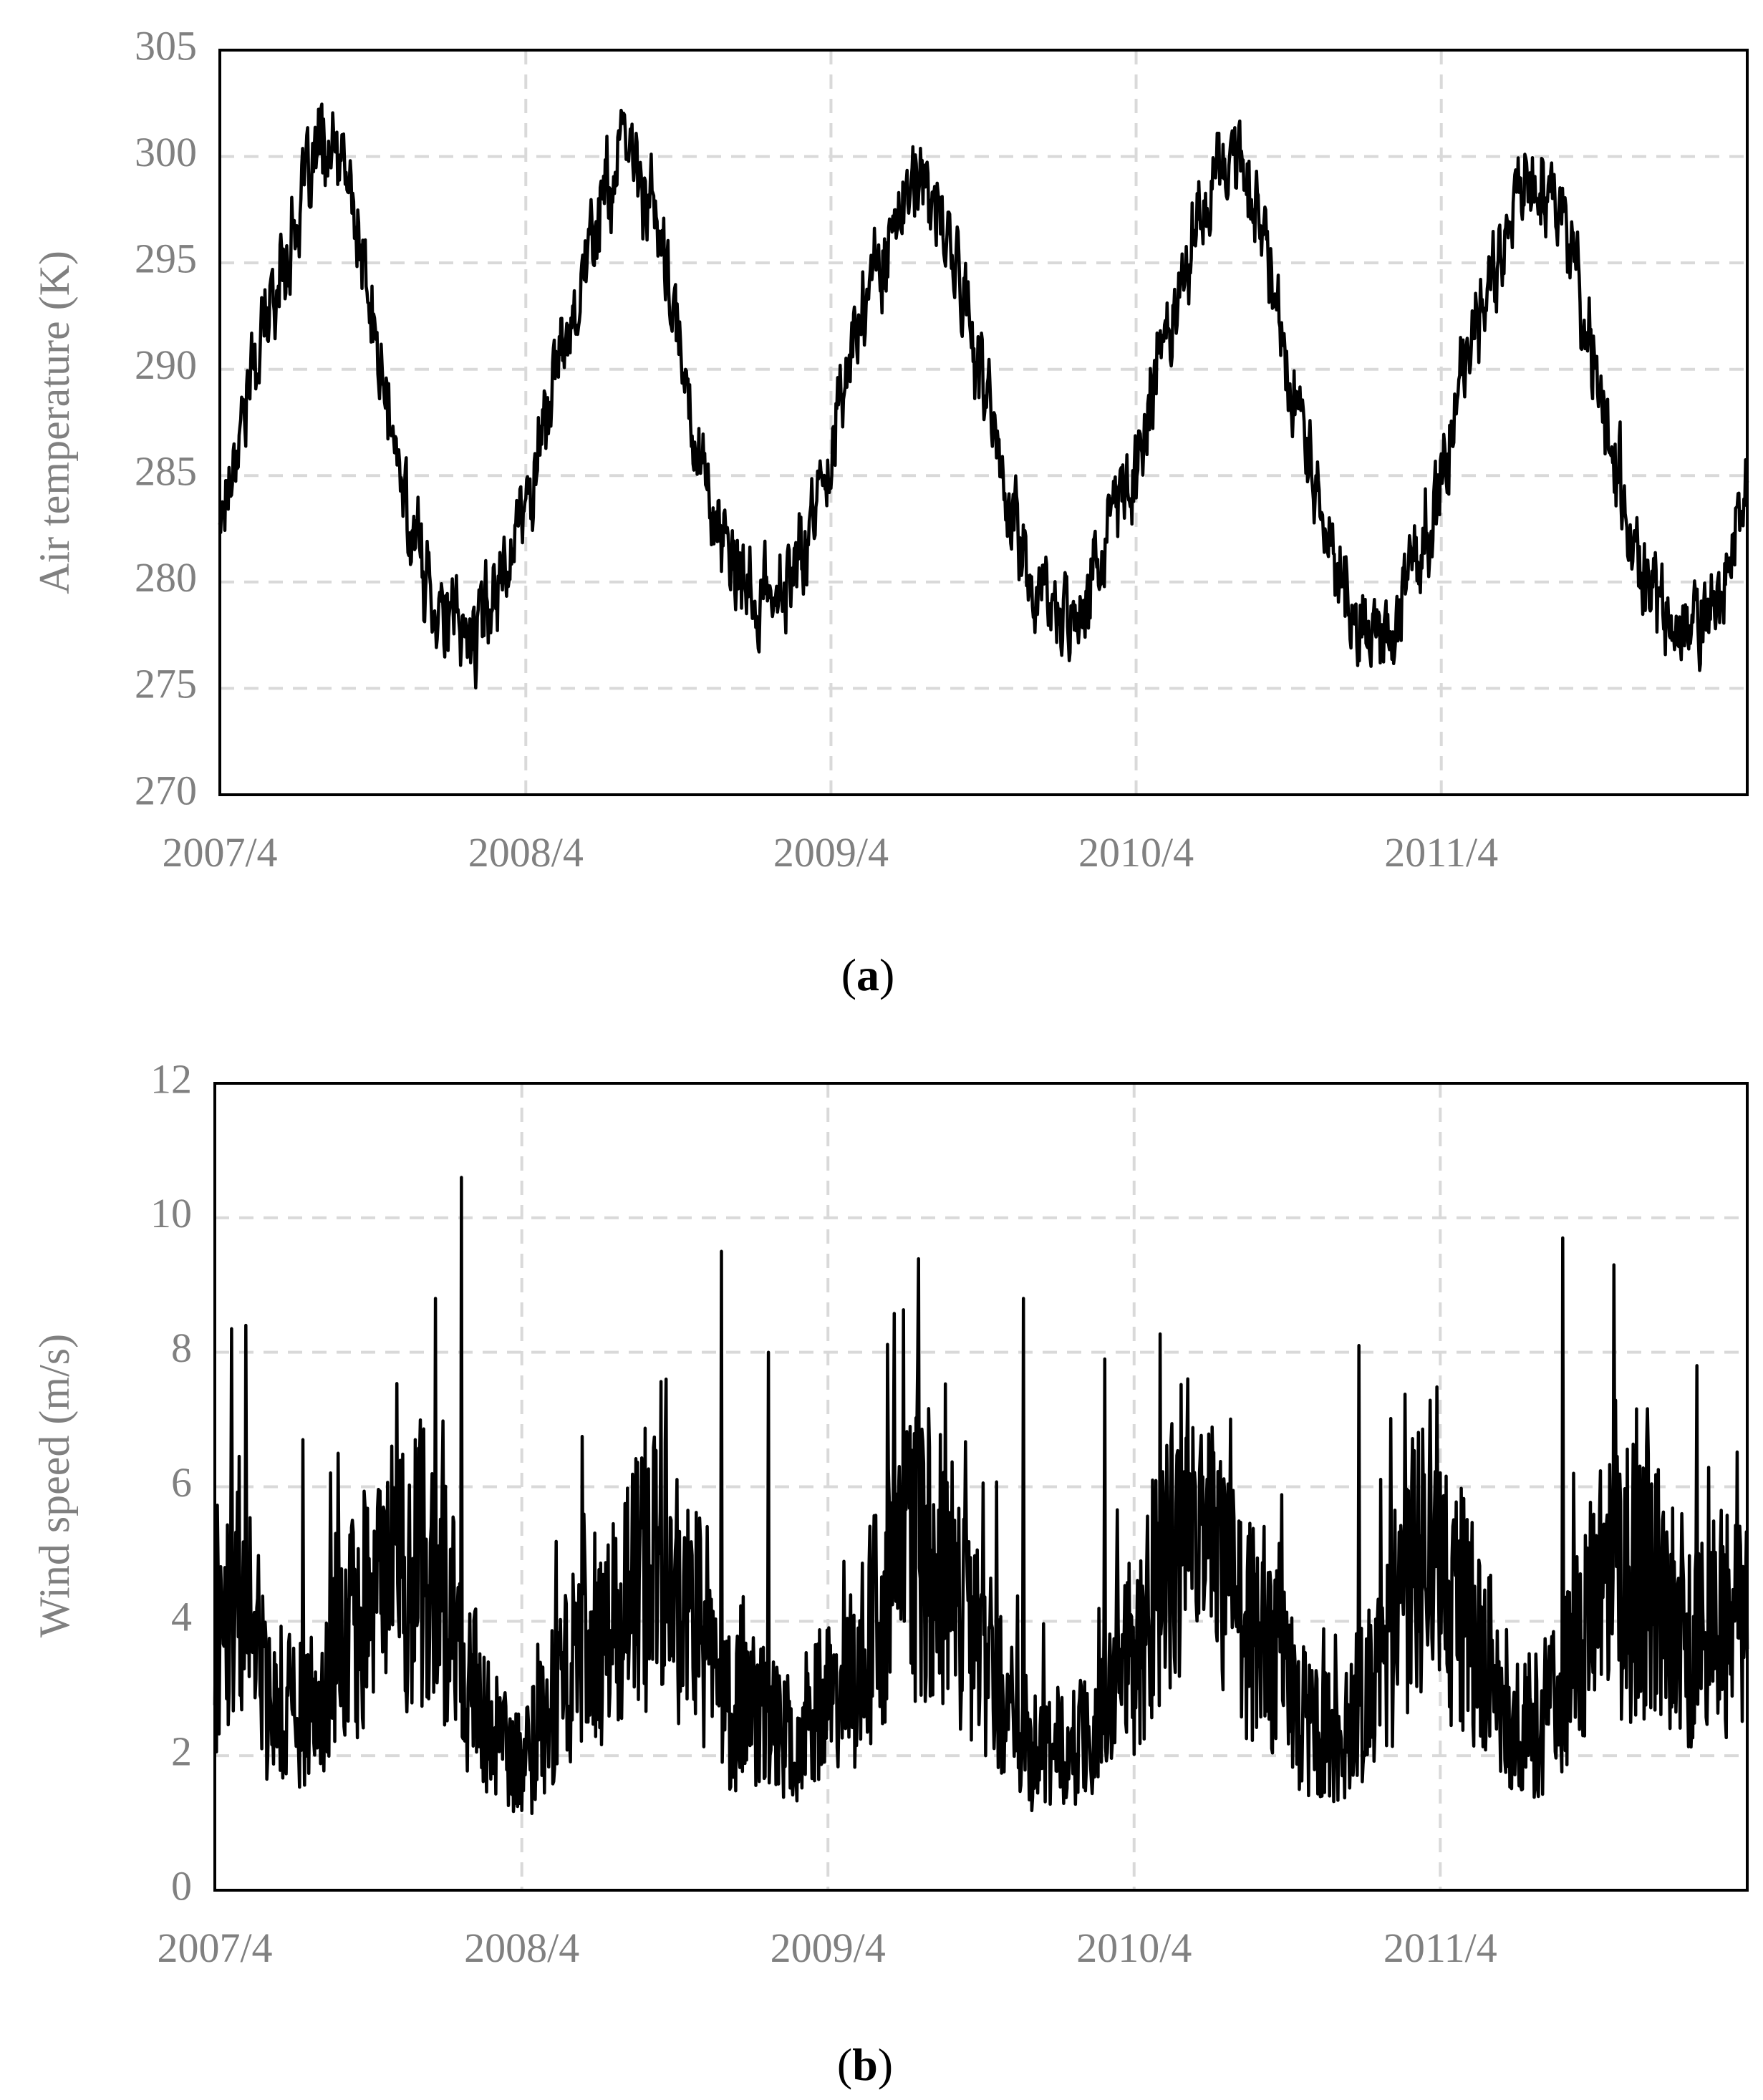  I want to click on y-tick-label-b: 12, so click(171, 1078).